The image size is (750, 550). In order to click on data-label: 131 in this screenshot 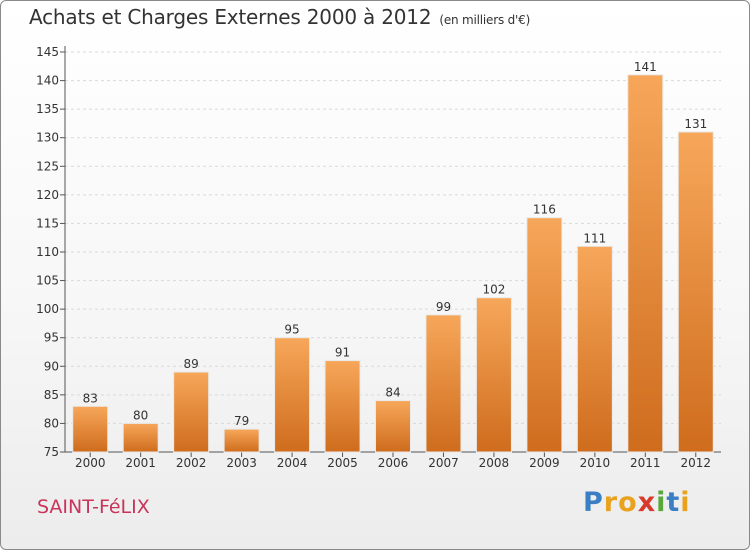, I will do `click(695, 124)`.